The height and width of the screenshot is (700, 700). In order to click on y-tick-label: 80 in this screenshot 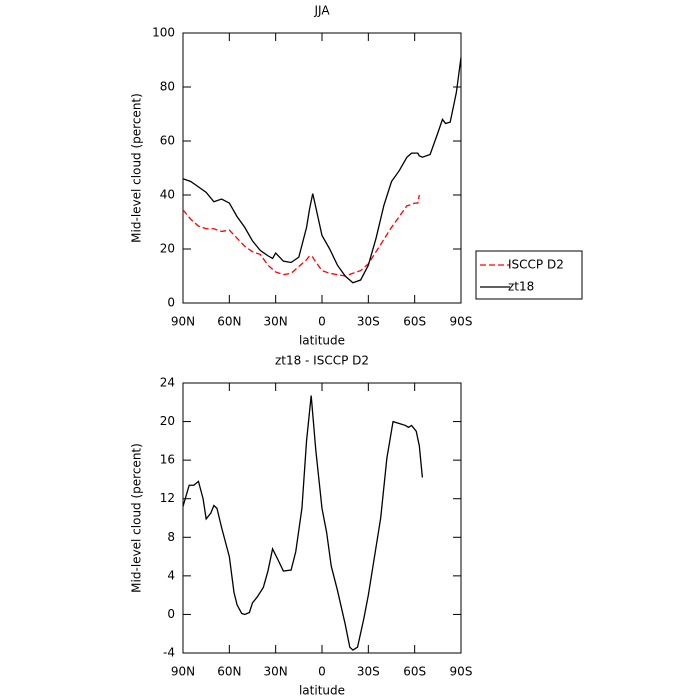, I will do `click(167, 87)`.